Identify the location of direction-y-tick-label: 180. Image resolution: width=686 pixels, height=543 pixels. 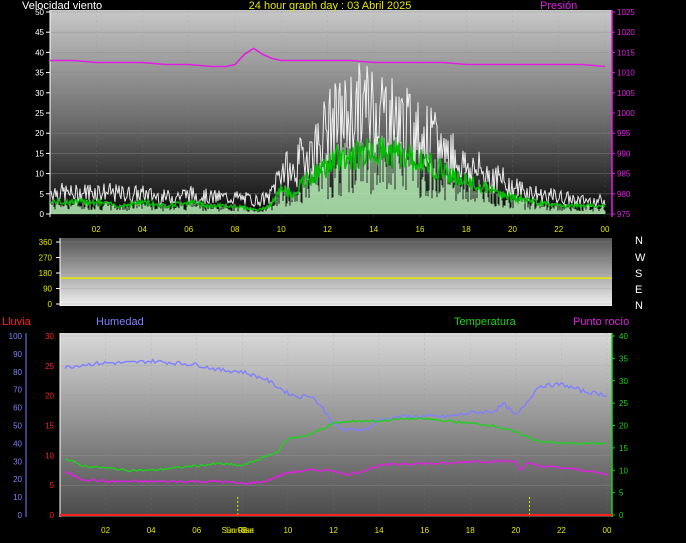
(46, 273).